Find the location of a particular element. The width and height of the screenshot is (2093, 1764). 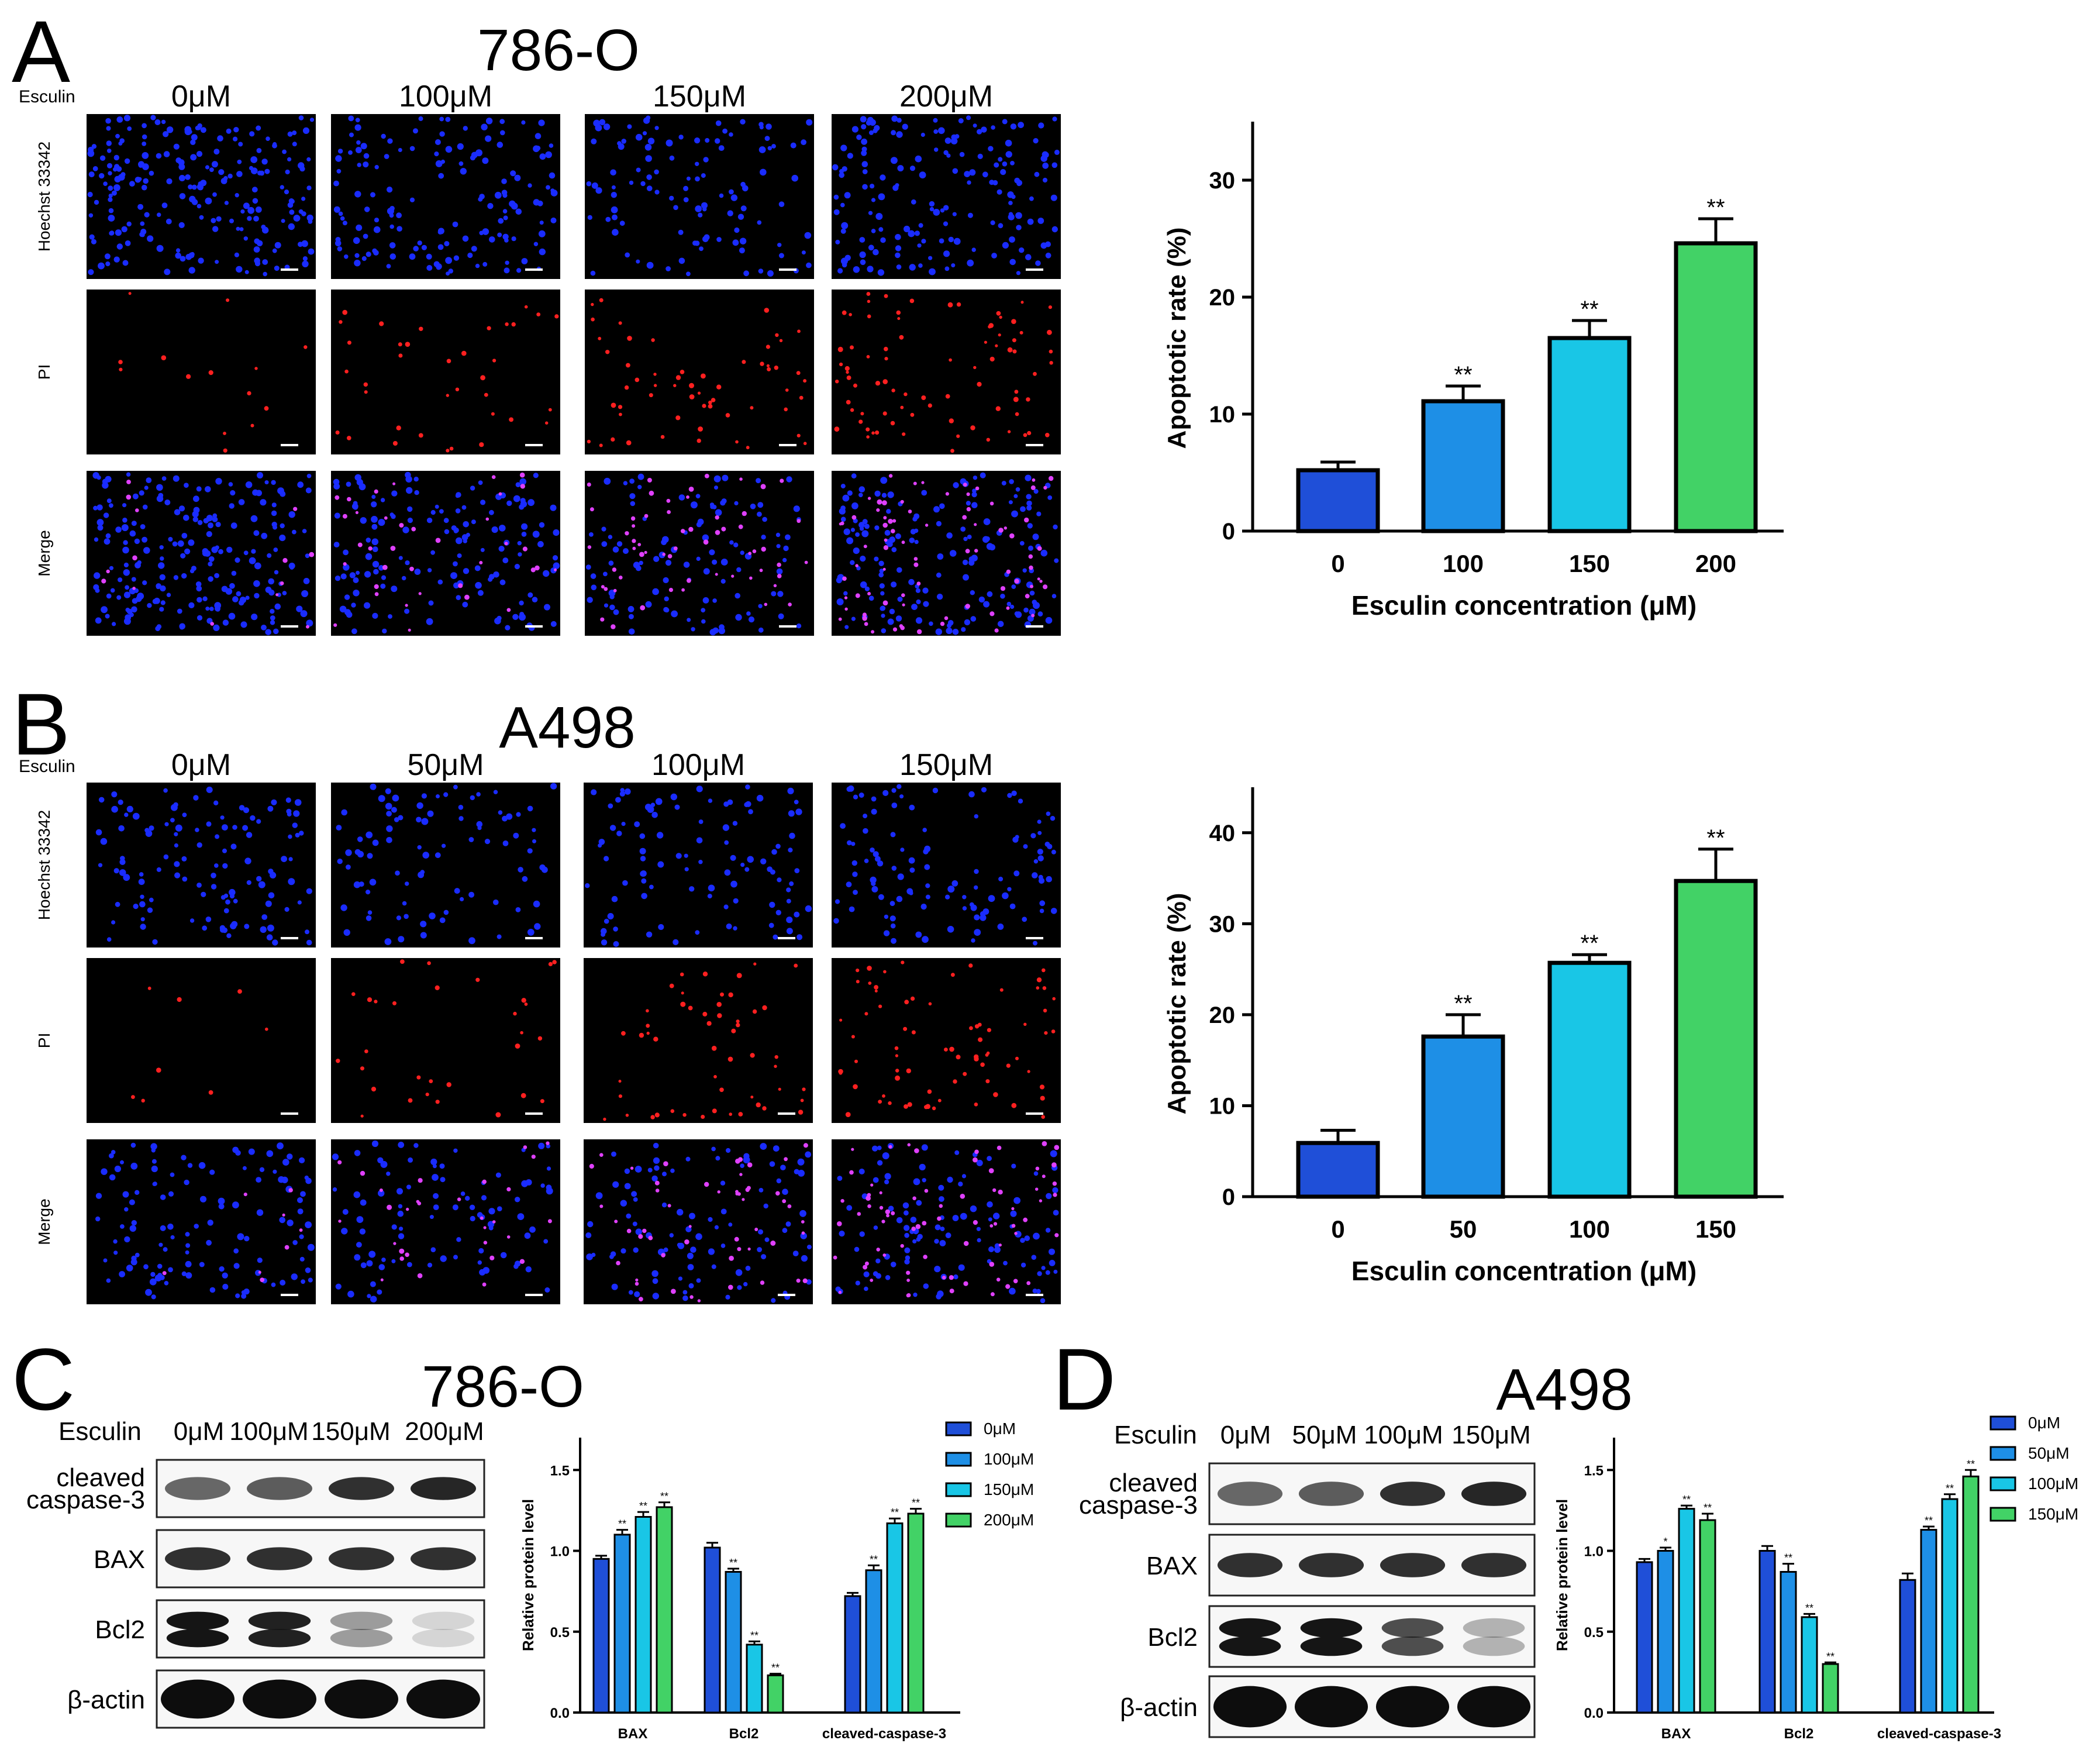

x-axis-label: Esculin concentration (μM) is located at coordinates (1524, 605).